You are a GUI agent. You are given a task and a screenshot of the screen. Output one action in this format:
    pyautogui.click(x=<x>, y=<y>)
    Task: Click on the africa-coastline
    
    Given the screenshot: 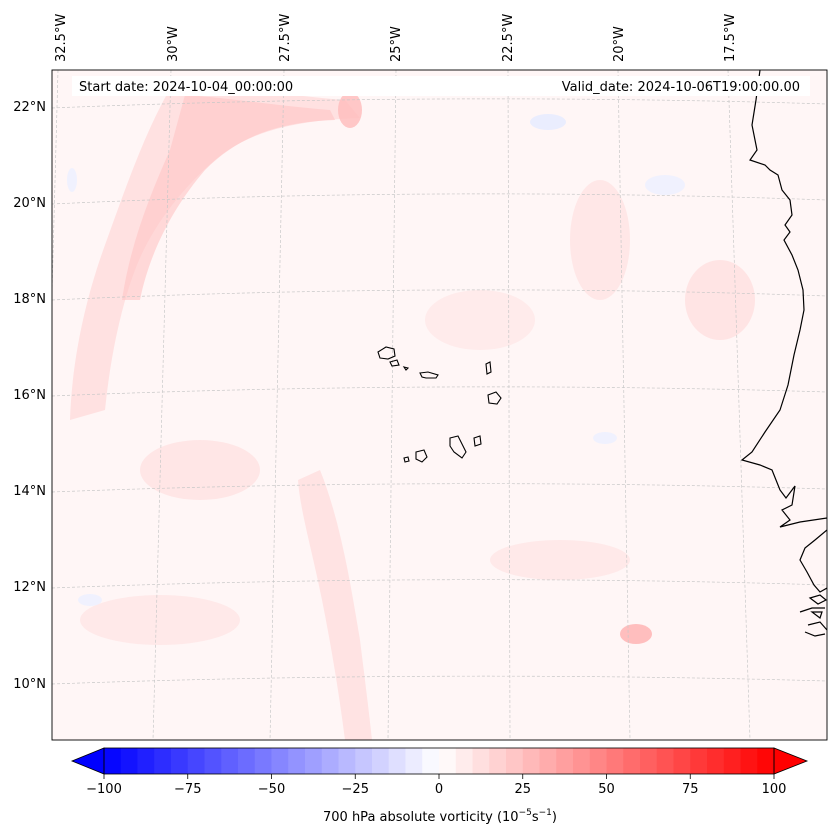 What is the action you would take?
    pyautogui.click(x=783, y=299)
    